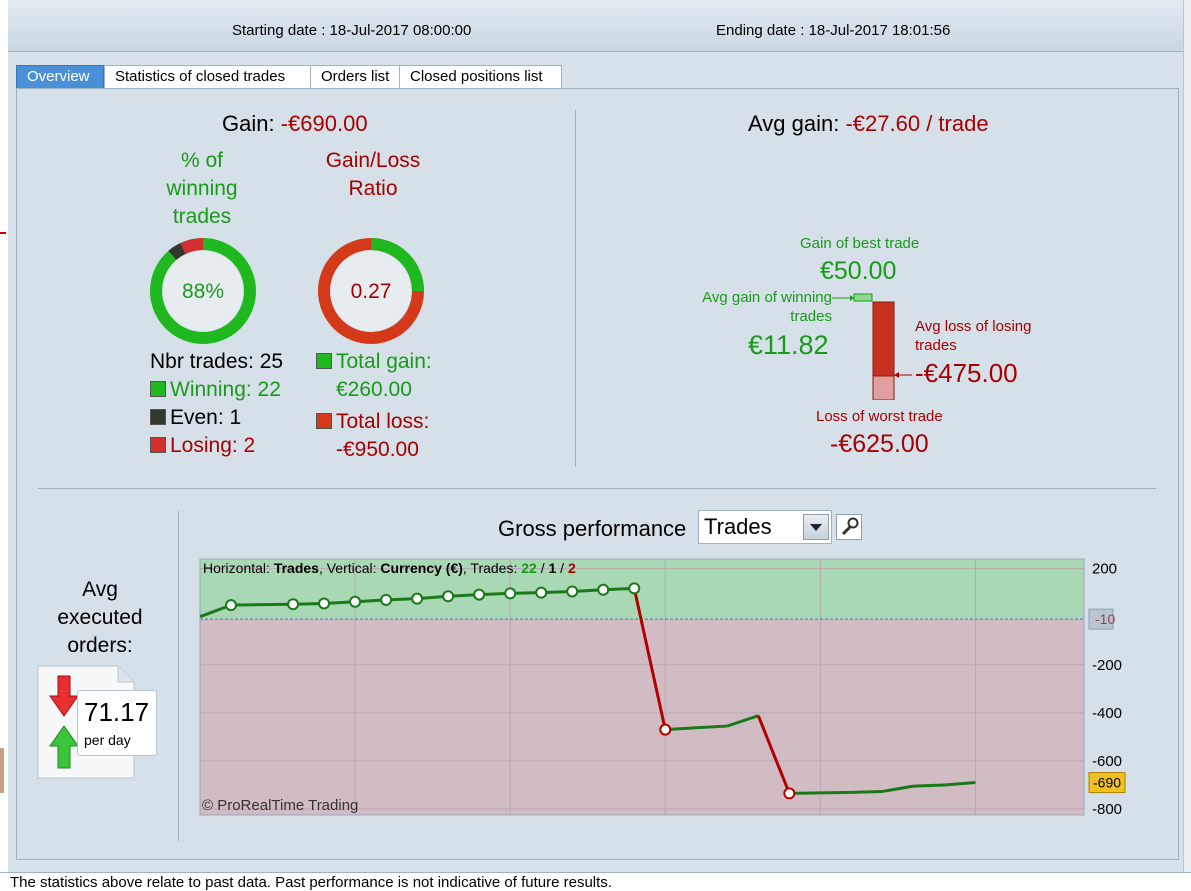 Image resolution: width=1191 pixels, height=891 pixels. What do you see at coordinates (212, 76) in the screenshot?
I see `tab-statistics-closed-trades: Statistics of closed trades` at bounding box center [212, 76].